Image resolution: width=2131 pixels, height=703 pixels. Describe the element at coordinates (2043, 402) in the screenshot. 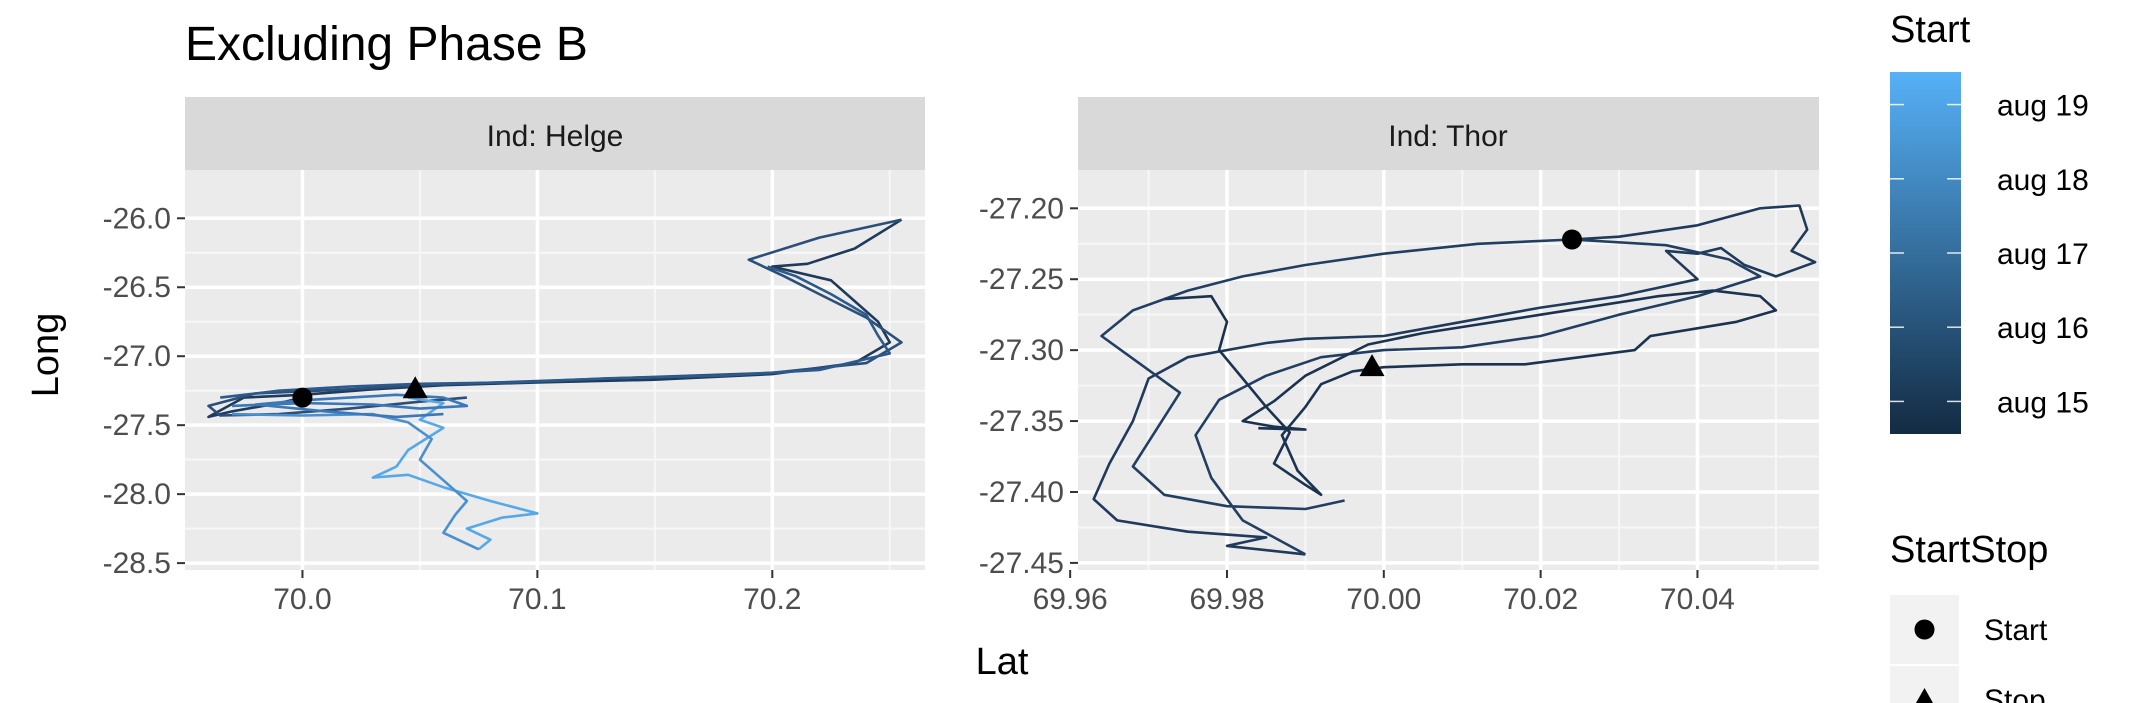

I see `colorbar-label: aug 15` at that location.